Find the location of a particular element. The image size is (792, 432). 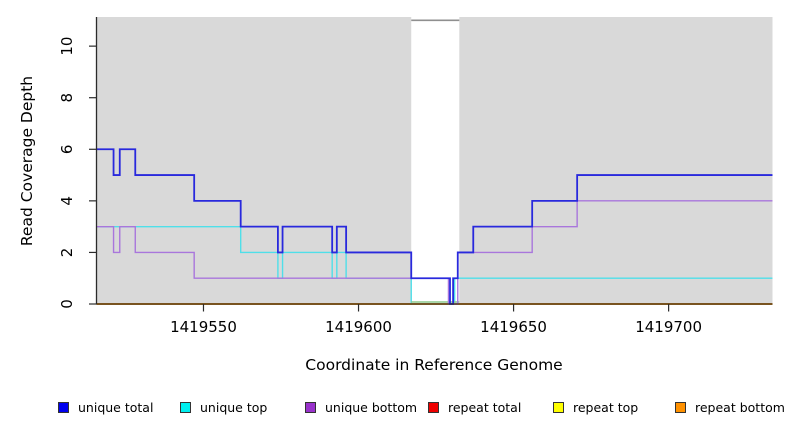

legend-label: unique bottom is located at coordinates (371, 407).